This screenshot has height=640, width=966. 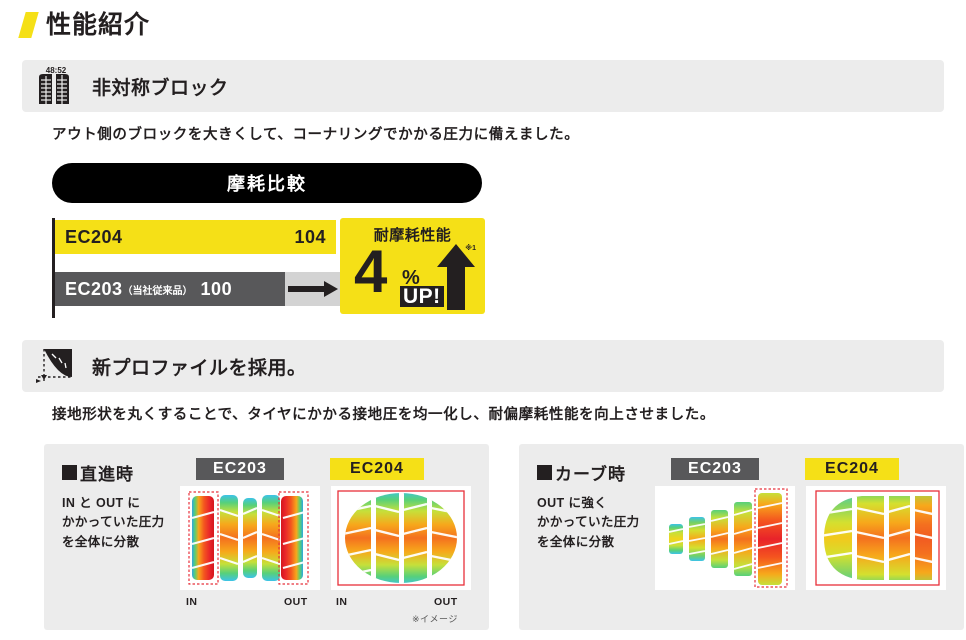 What do you see at coordinates (53, 268) in the screenshot?
I see `chart-axis` at bounding box center [53, 268].